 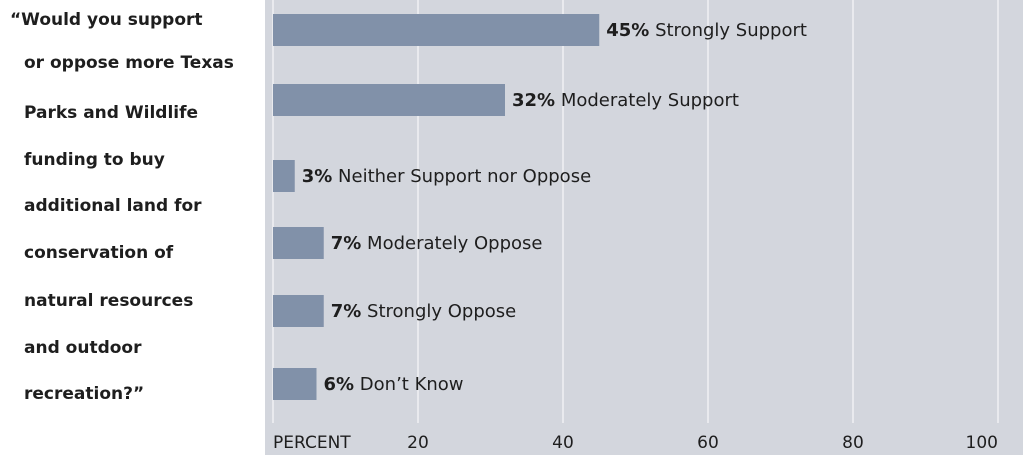 What do you see at coordinates (451, 243) in the screenshot?
I see `bar-category-label: Moderately Oppose` at bounding box center [451, 243].